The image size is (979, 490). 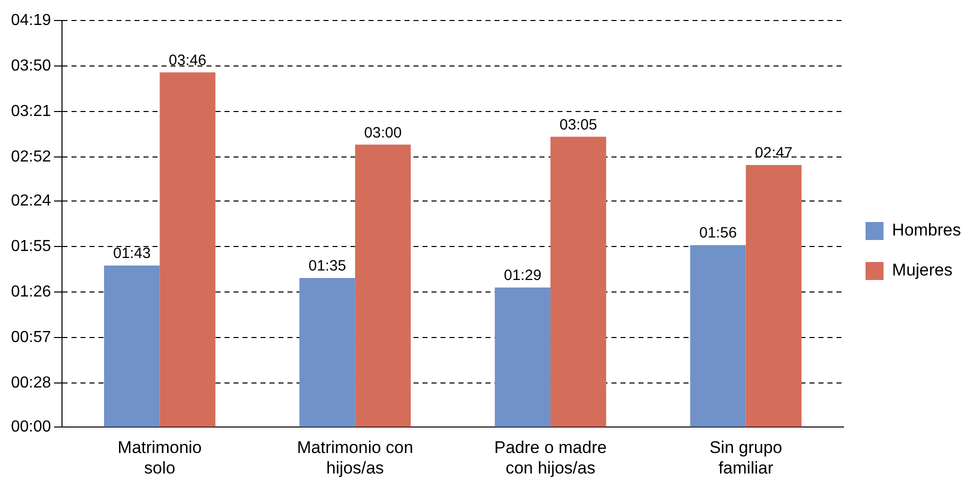 I want to click on x-tick-label: Matrimonio con hijos/as, so click(x=355, y=458).